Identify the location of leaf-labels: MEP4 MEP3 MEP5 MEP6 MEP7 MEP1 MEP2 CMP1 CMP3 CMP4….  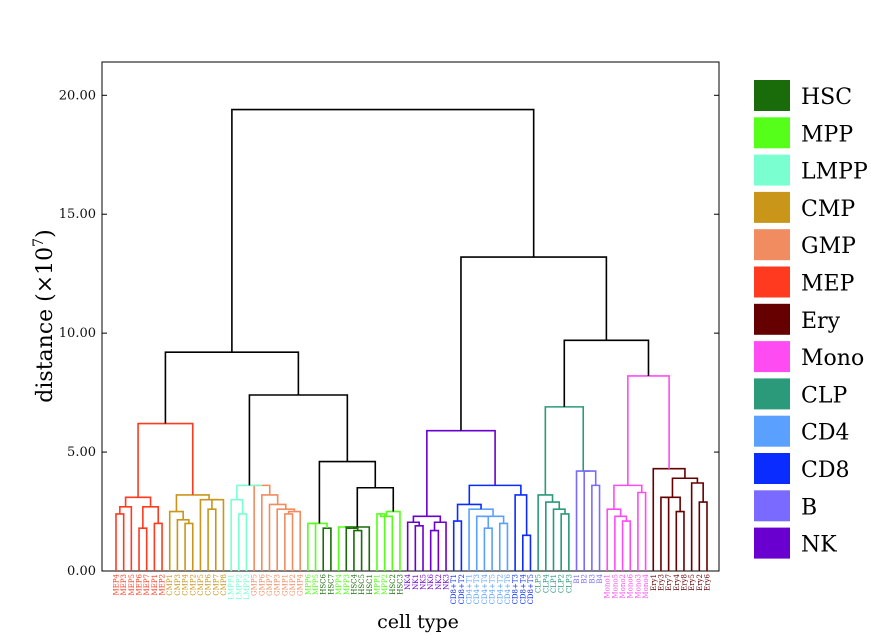
(412, 588).